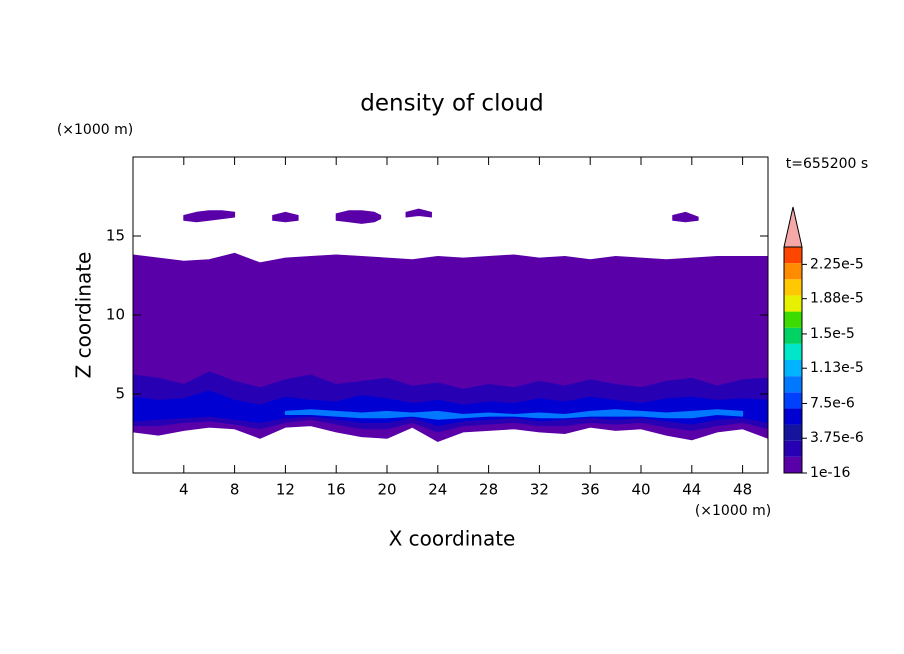 Image resolution: width=904 pixels, height=654 pixels. I want to click on time-annotation: t=655200 s, so click(827, 164).